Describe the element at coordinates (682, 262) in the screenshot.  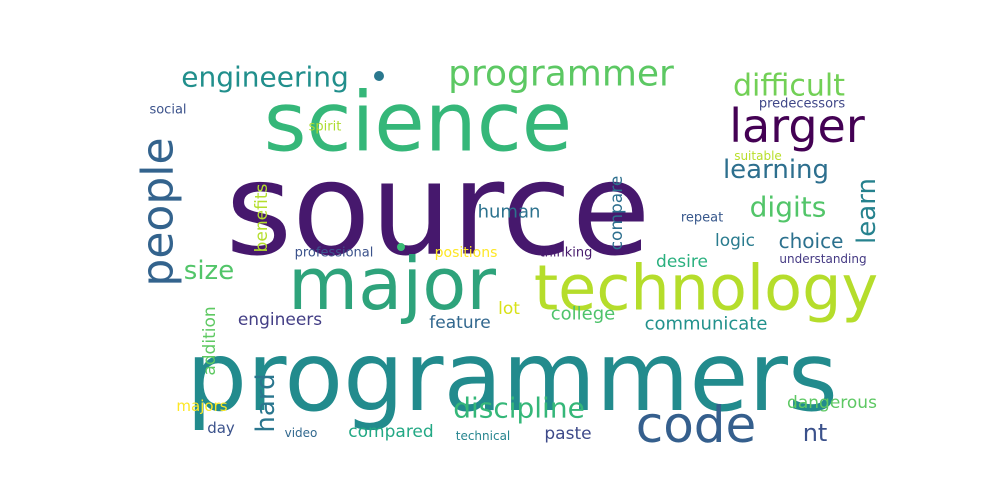
I see `word-desire: desire` at that location.